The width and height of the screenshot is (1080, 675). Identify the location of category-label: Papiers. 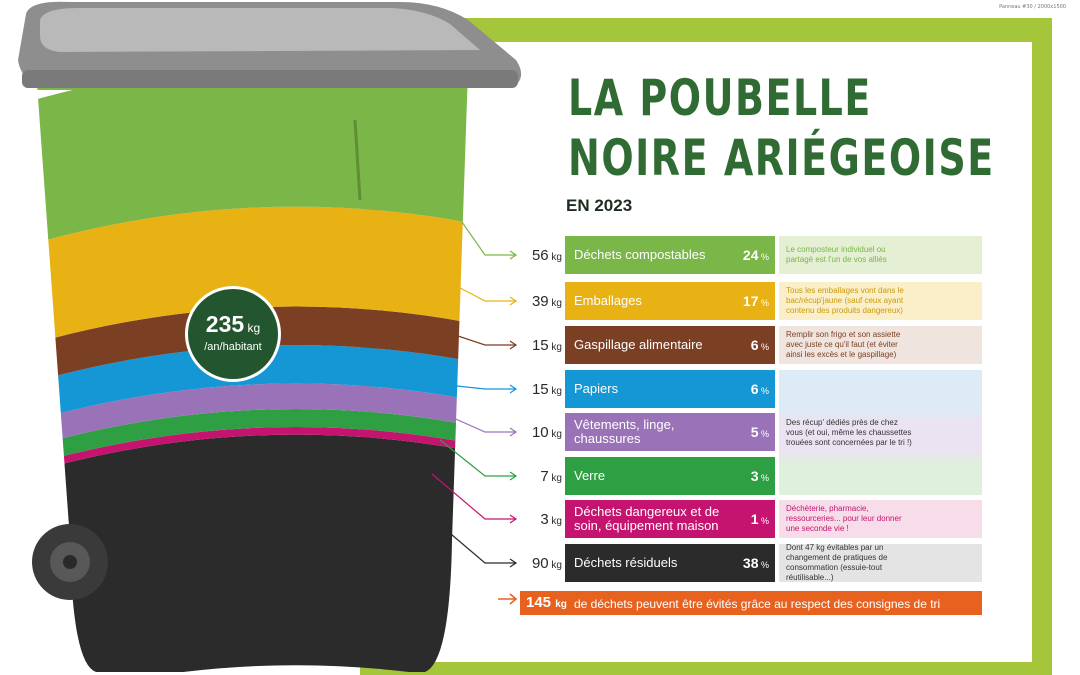
(596, 388).